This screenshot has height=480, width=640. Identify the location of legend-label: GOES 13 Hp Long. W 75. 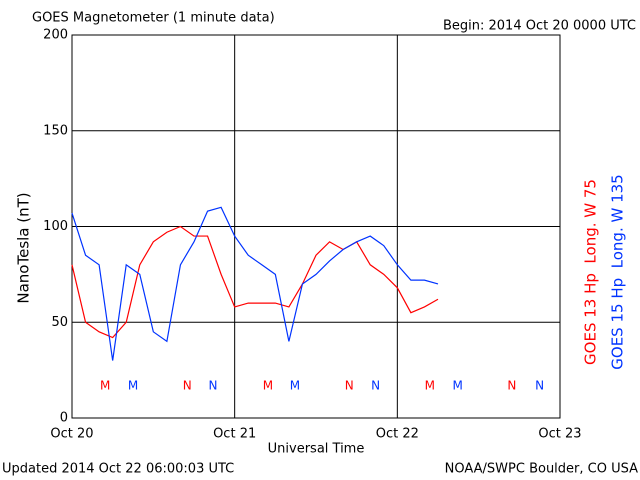
(591, 272).